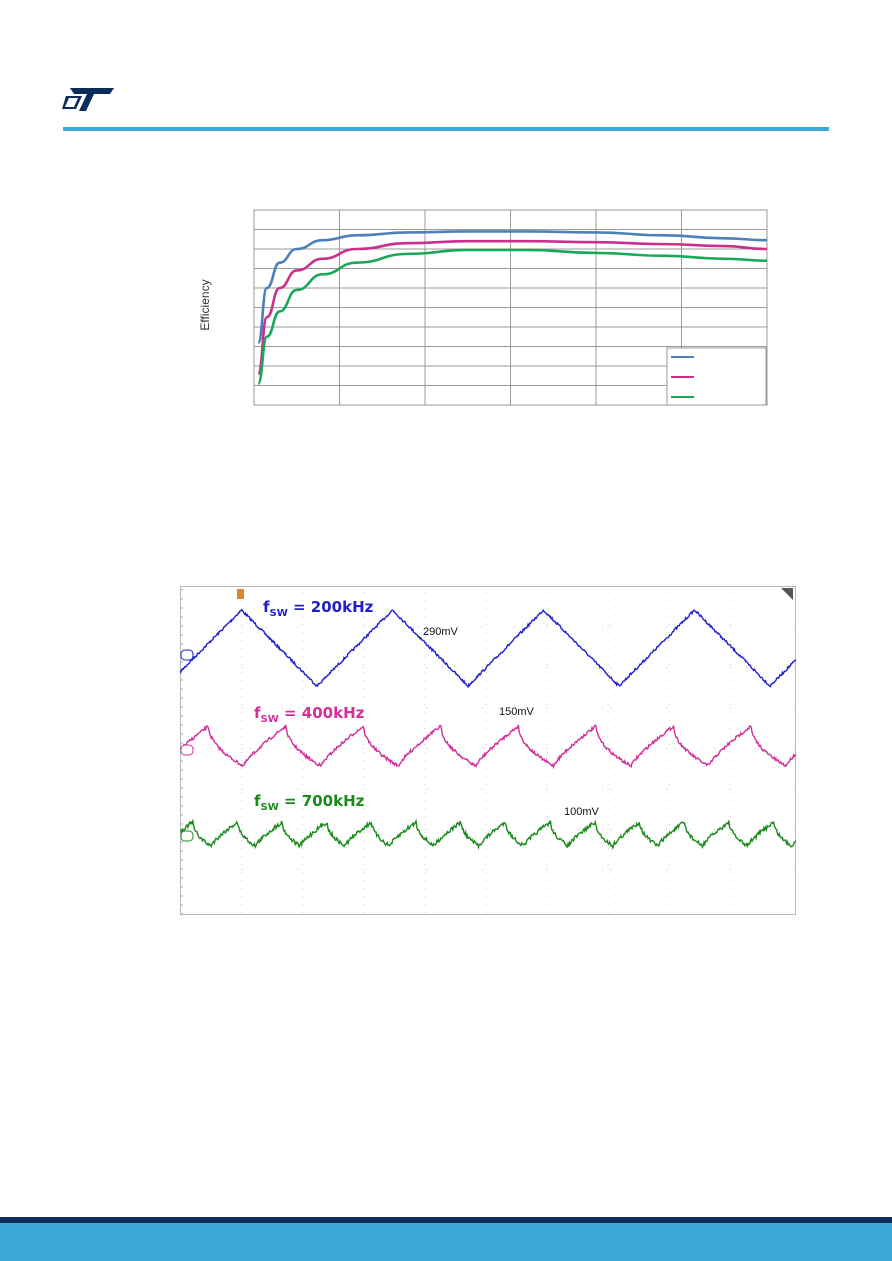 Image resolution: width=892 pixels, height=1261 pixels. Describe the element at coordinates (787, 594) in the screenshot. I see `corner-marker-icon` at that location.